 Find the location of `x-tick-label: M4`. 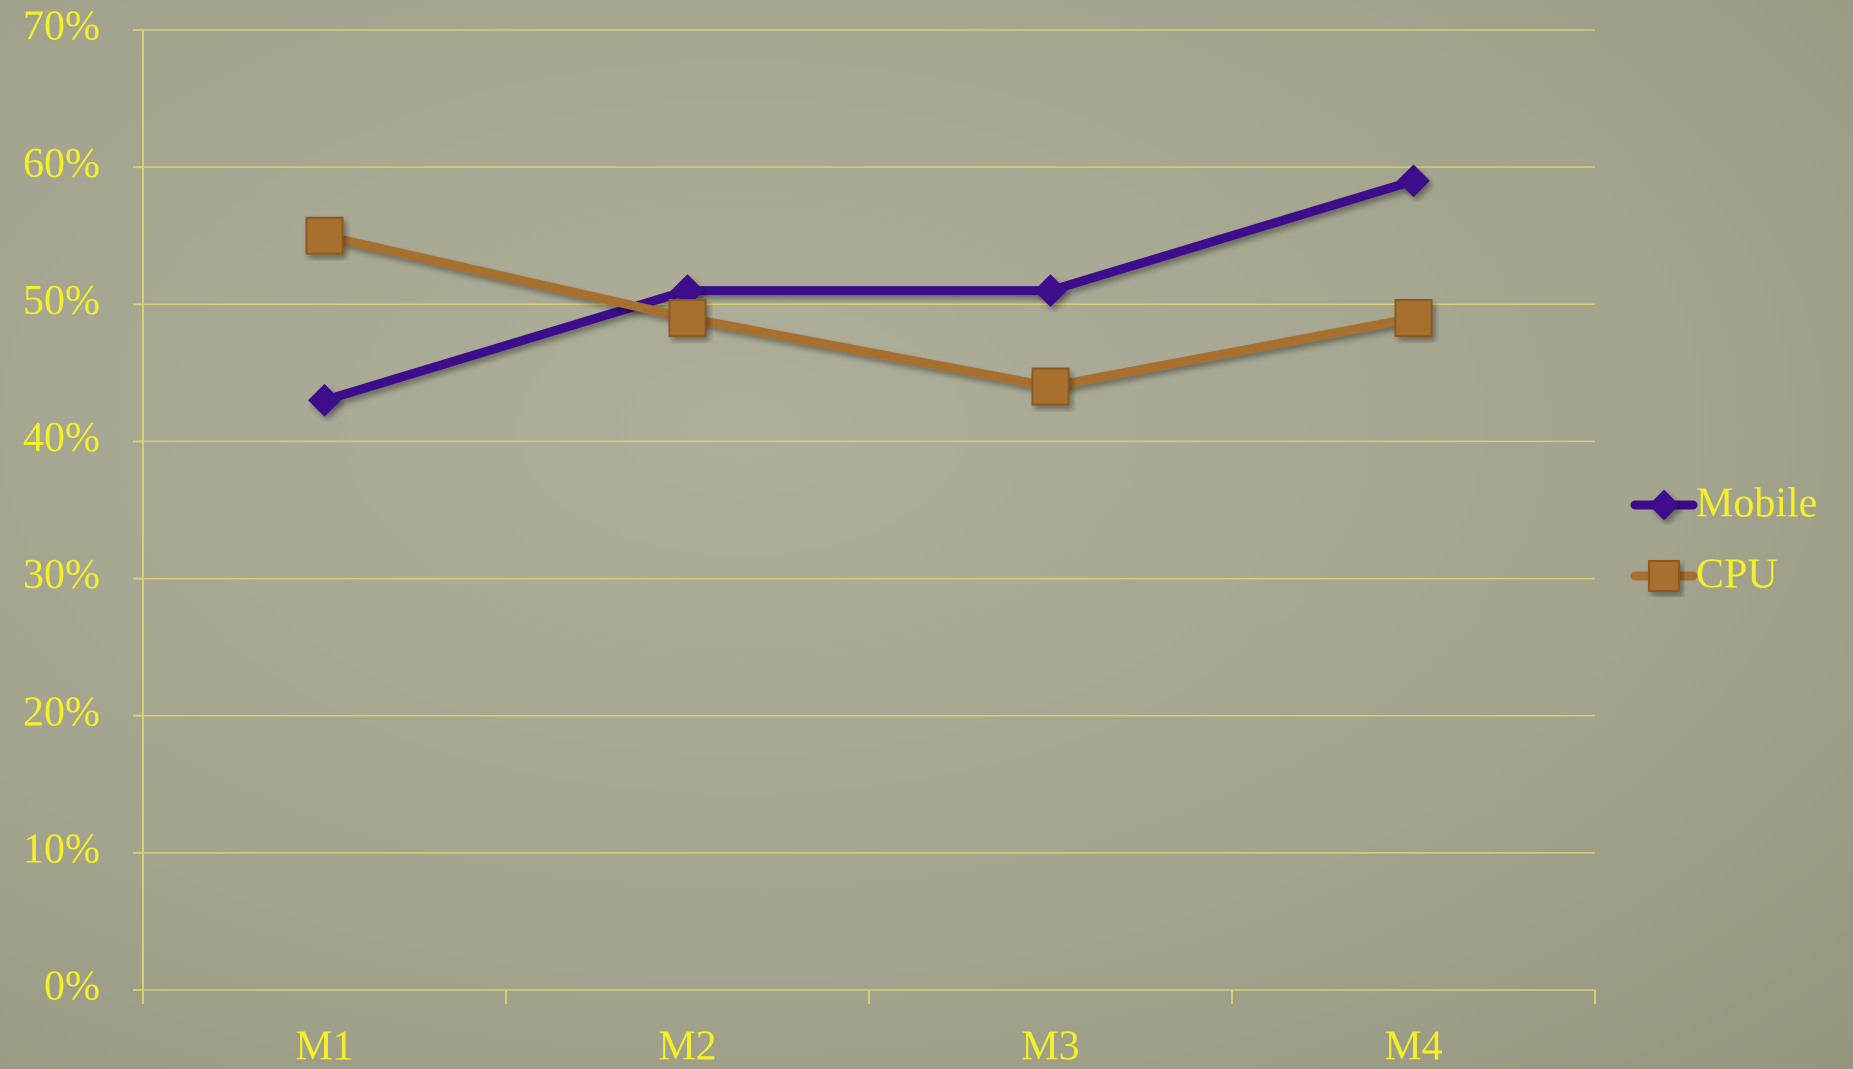

x-tick-label: M4 is located at coordinates (1413, 1046).